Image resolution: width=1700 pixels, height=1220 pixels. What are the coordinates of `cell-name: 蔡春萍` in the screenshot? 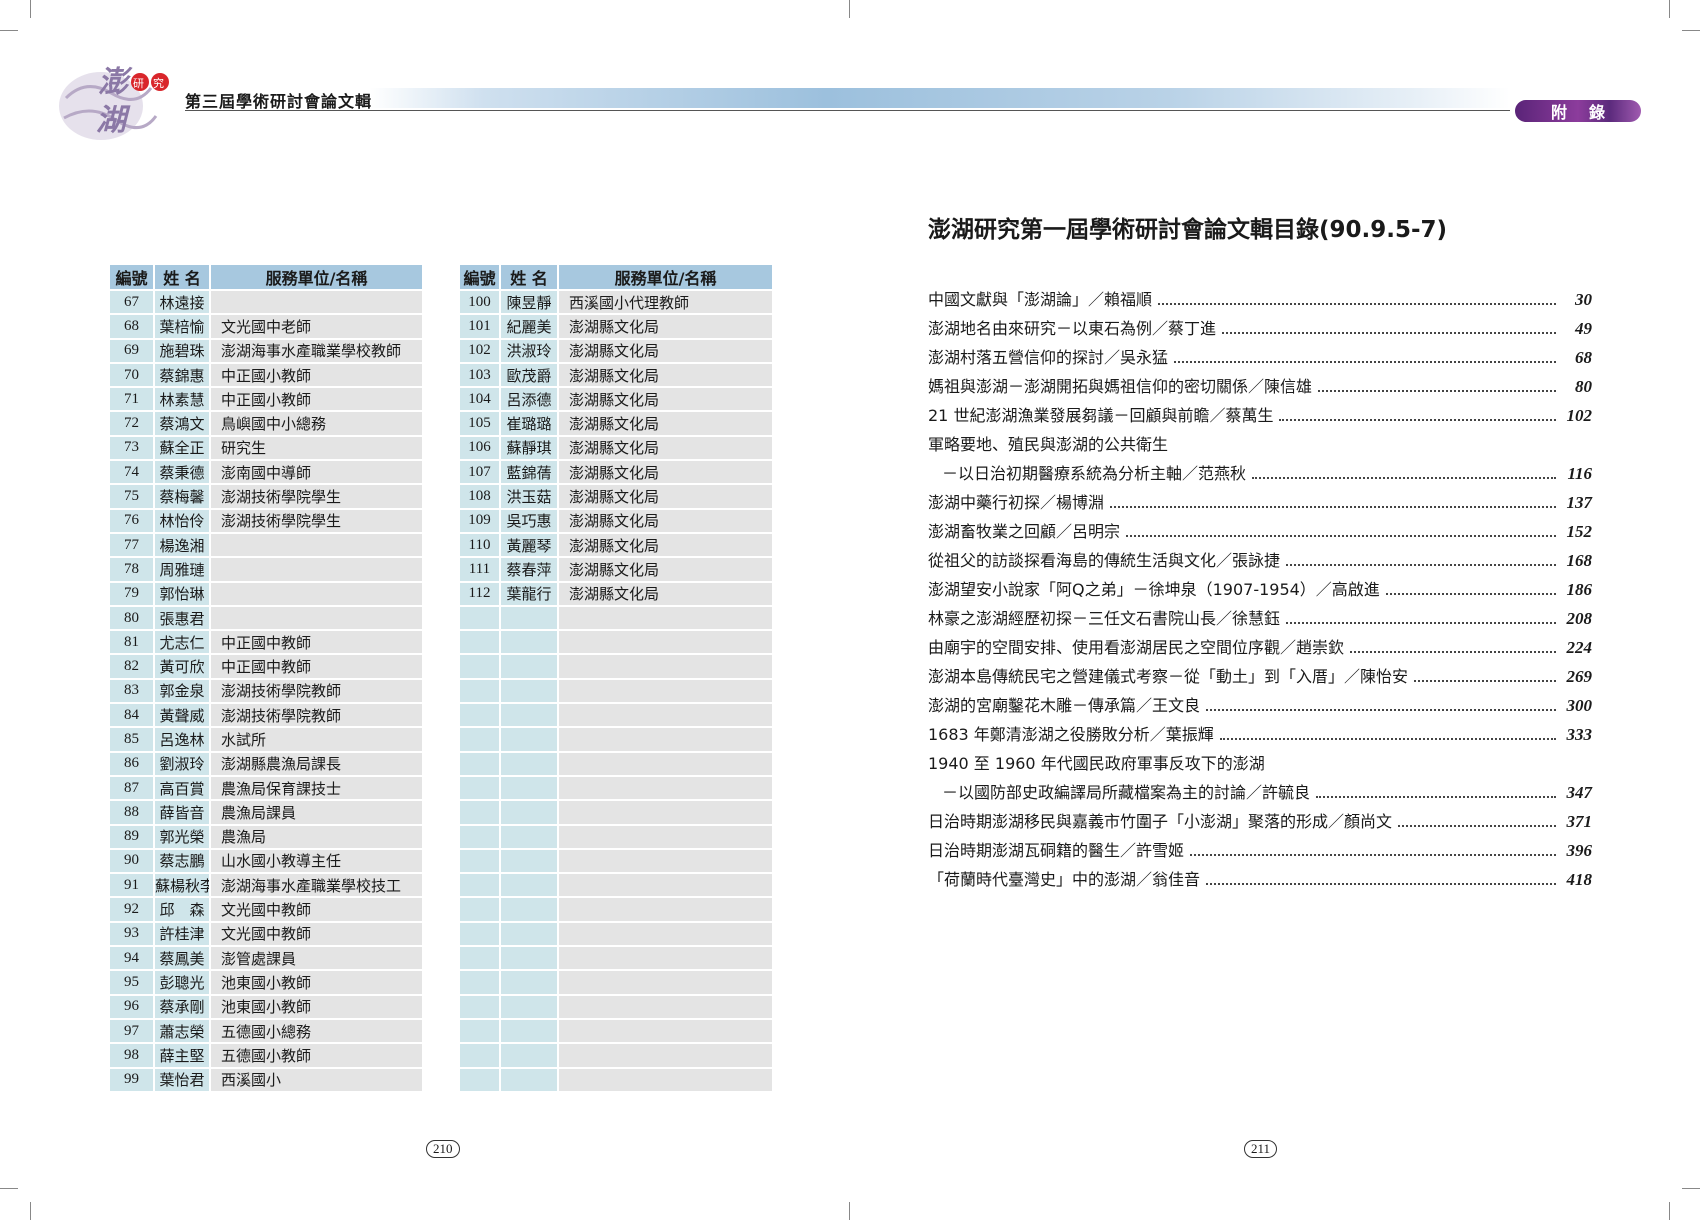 It's located at (529, 570).